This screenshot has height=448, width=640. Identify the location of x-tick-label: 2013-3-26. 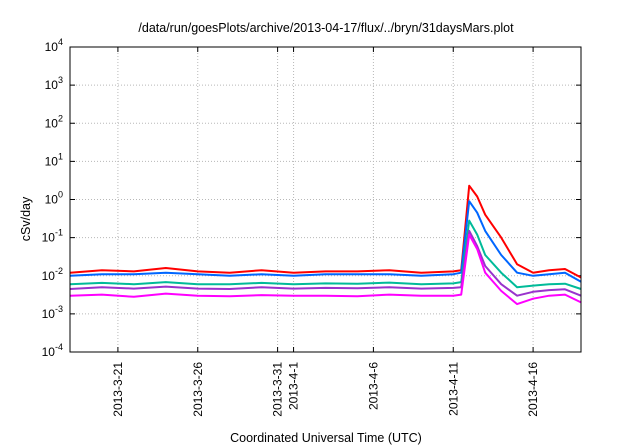
(198, 389).